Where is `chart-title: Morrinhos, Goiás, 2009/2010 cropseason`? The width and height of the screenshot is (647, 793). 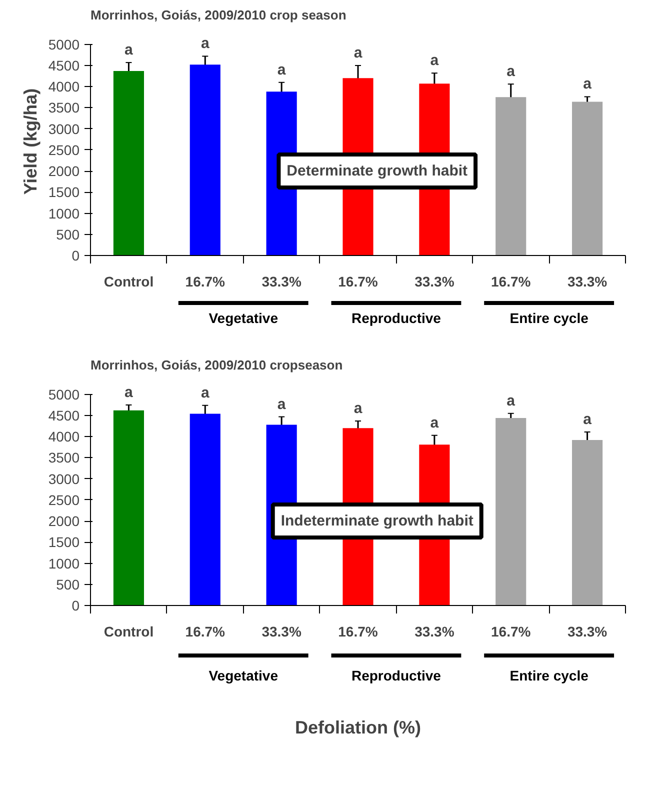 chart-title: Morrinhos, Goiás, 2009/2010 cropseason is located at coordinates (216, 365).